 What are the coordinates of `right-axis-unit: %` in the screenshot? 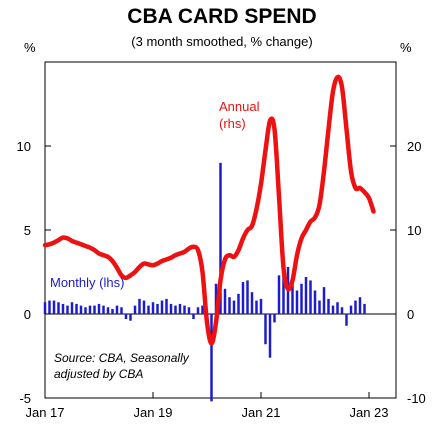 It's located at (406, 47).